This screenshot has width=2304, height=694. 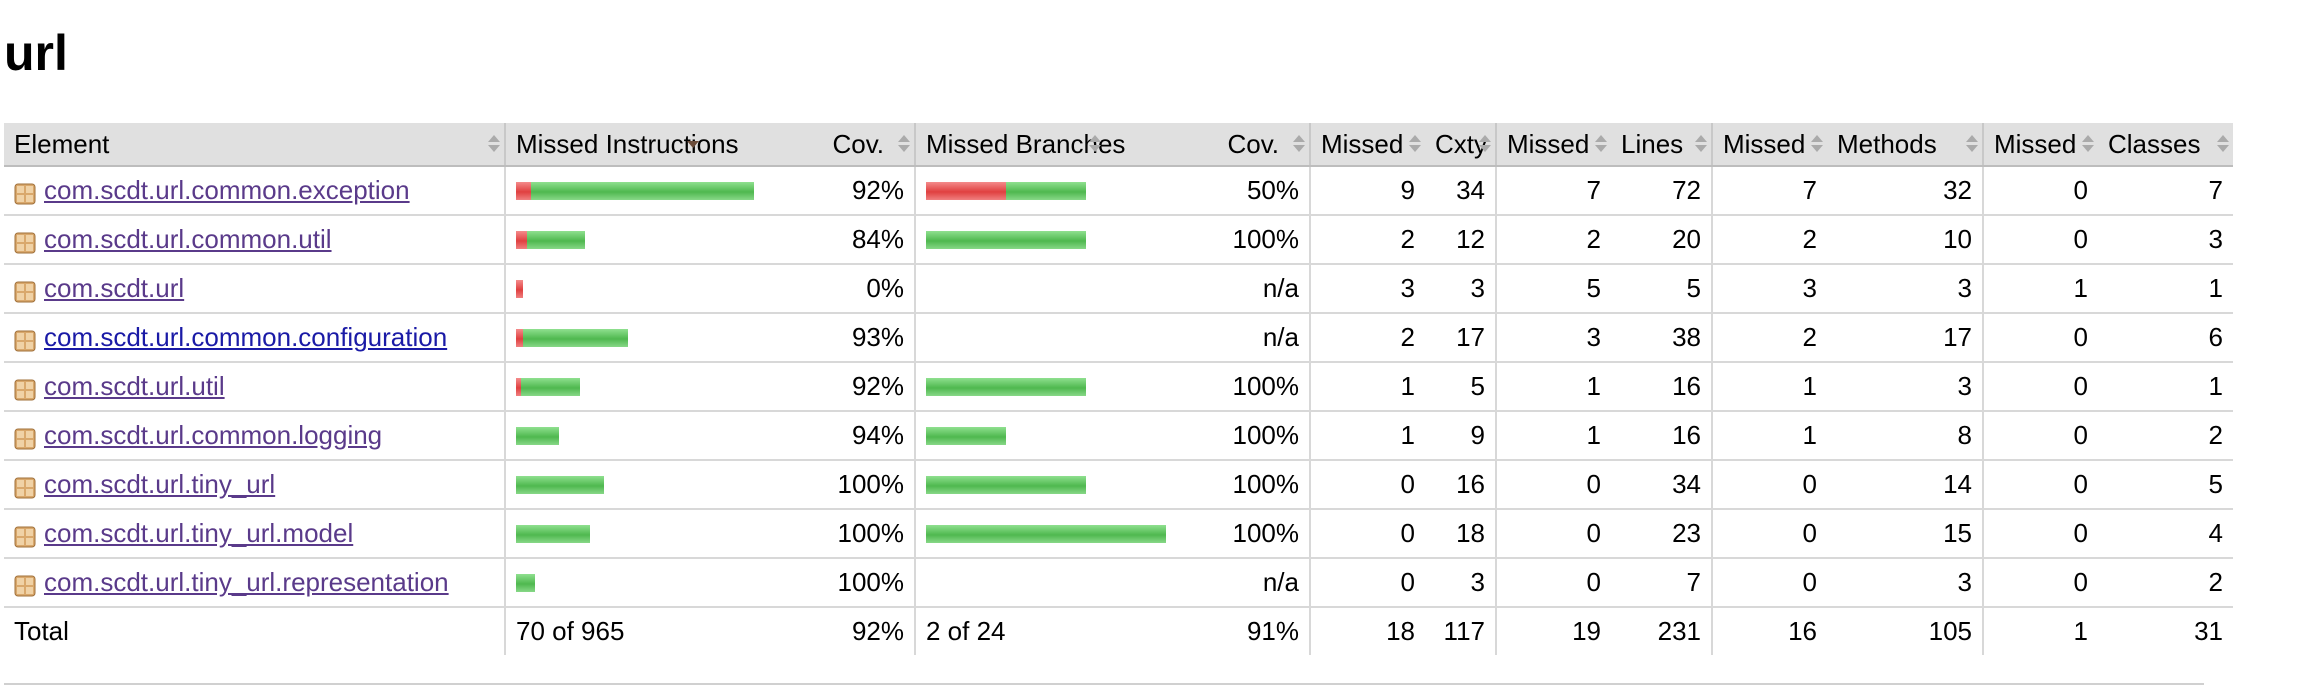 I want to click on missed-methods: 3, so click(x=1769, y=289).